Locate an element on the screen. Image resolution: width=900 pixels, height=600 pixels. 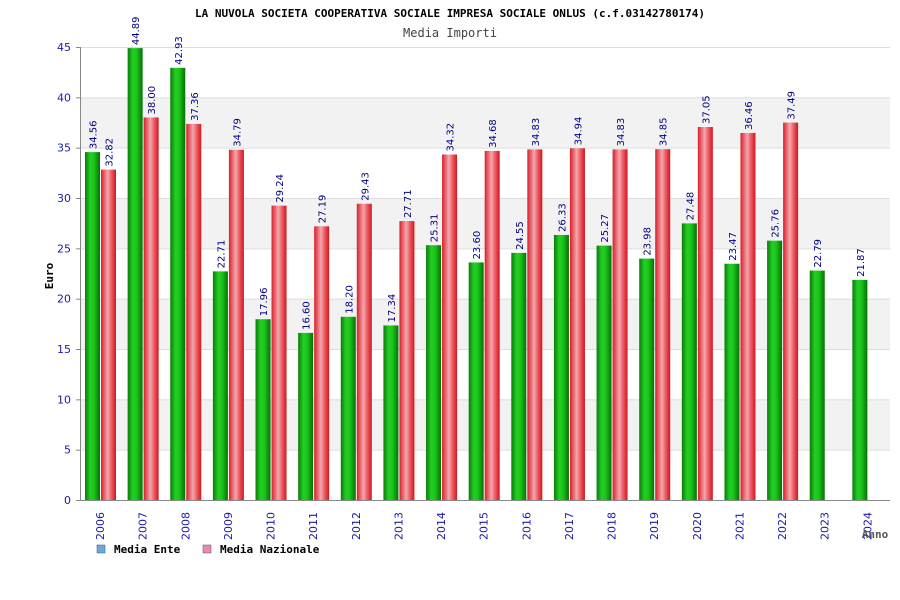
data-label-ente: 17.96 is located at coordinates (264, 302).